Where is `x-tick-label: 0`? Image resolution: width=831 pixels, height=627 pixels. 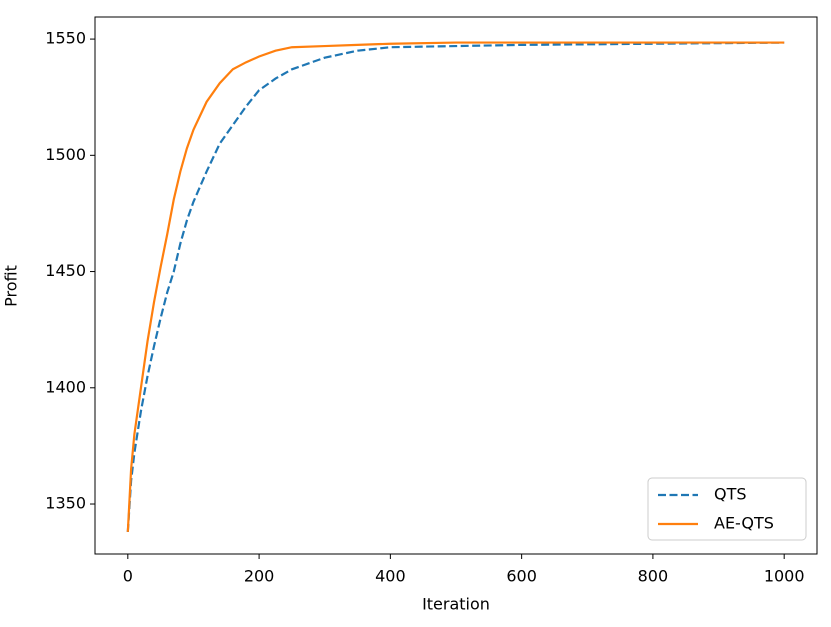 x-tick-label: 0 is located at coordinates (128, 576).